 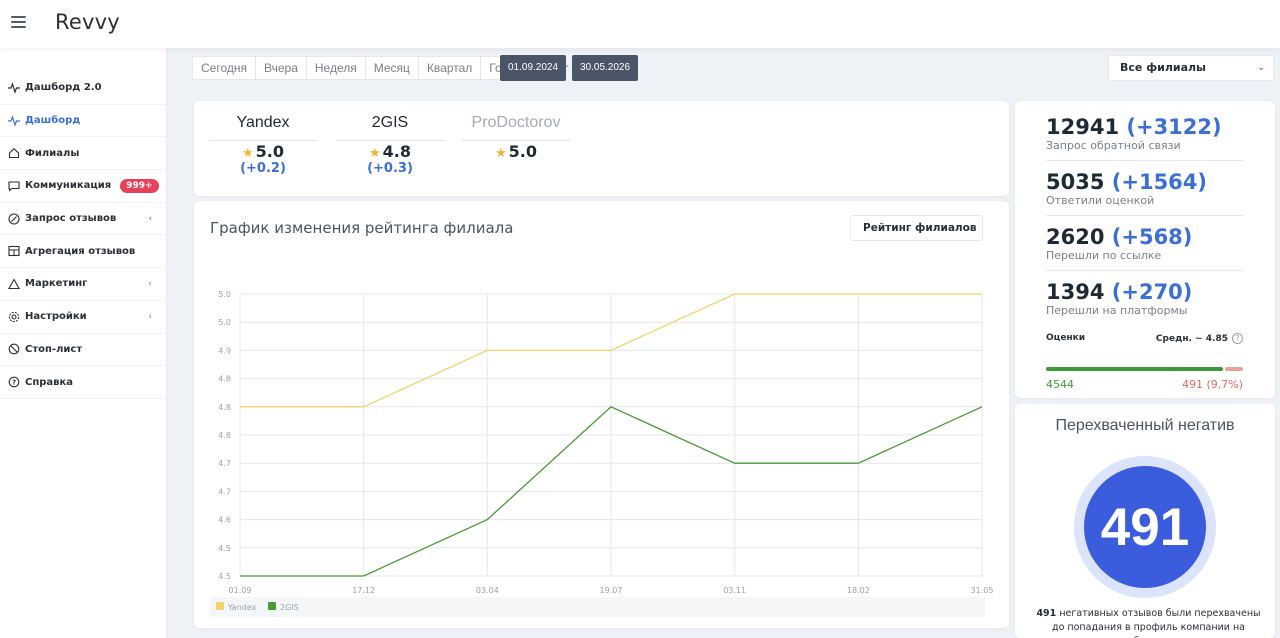 I want to click on chart-legend, so click(x=597, y=607).